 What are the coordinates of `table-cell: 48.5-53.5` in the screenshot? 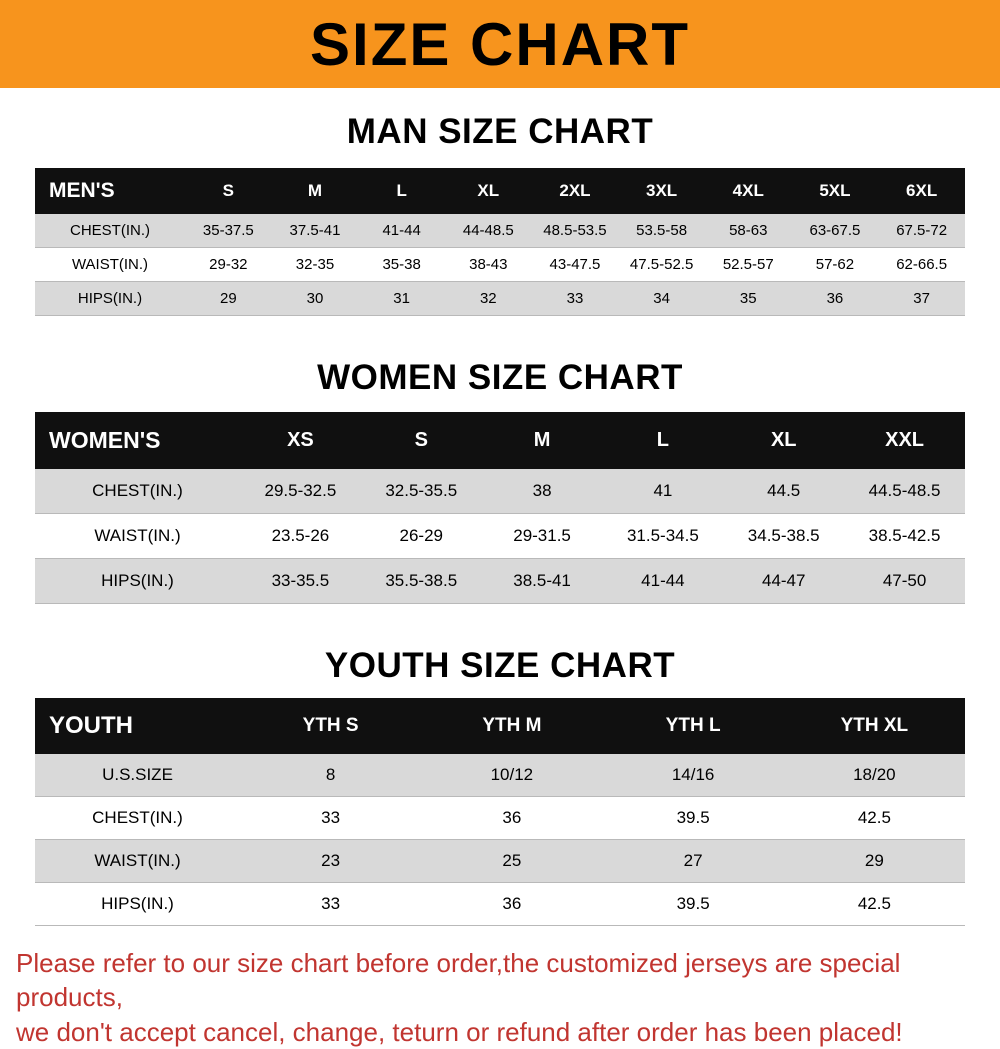 It's located at (575, 231).